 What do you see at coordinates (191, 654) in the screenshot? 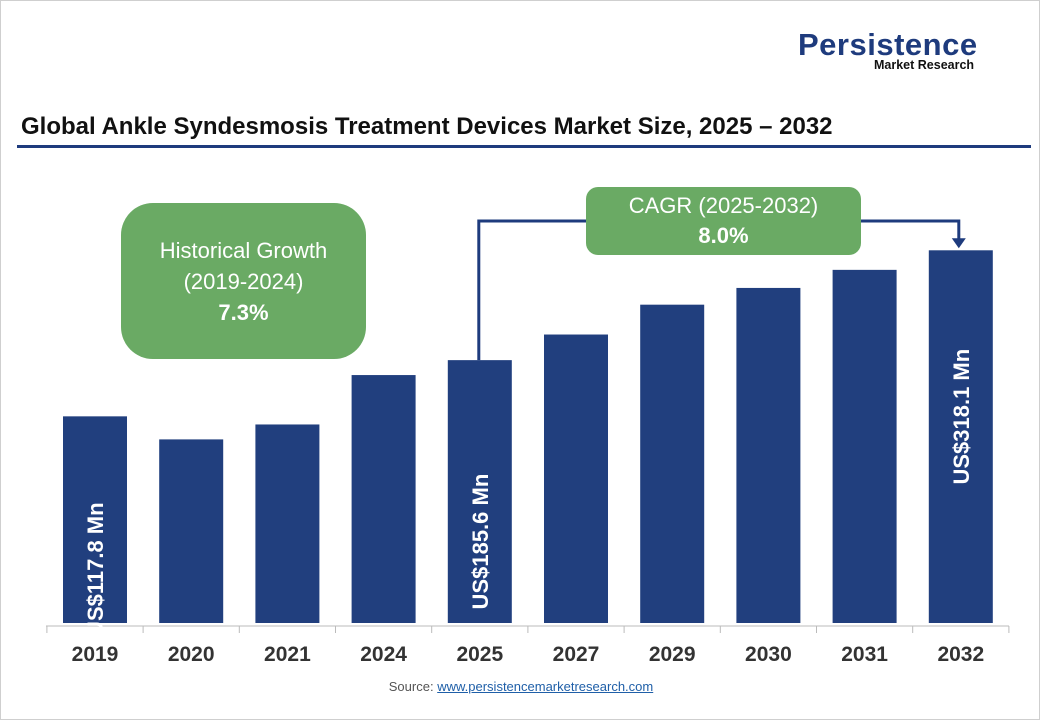
I see `x-tick-label-2020: 2020` at bounding box center [191, 654].